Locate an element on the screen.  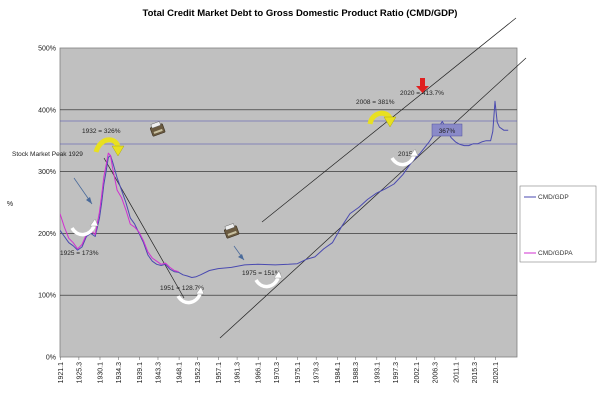
y-tick-label: 200% is located at coordinates (47, 234).